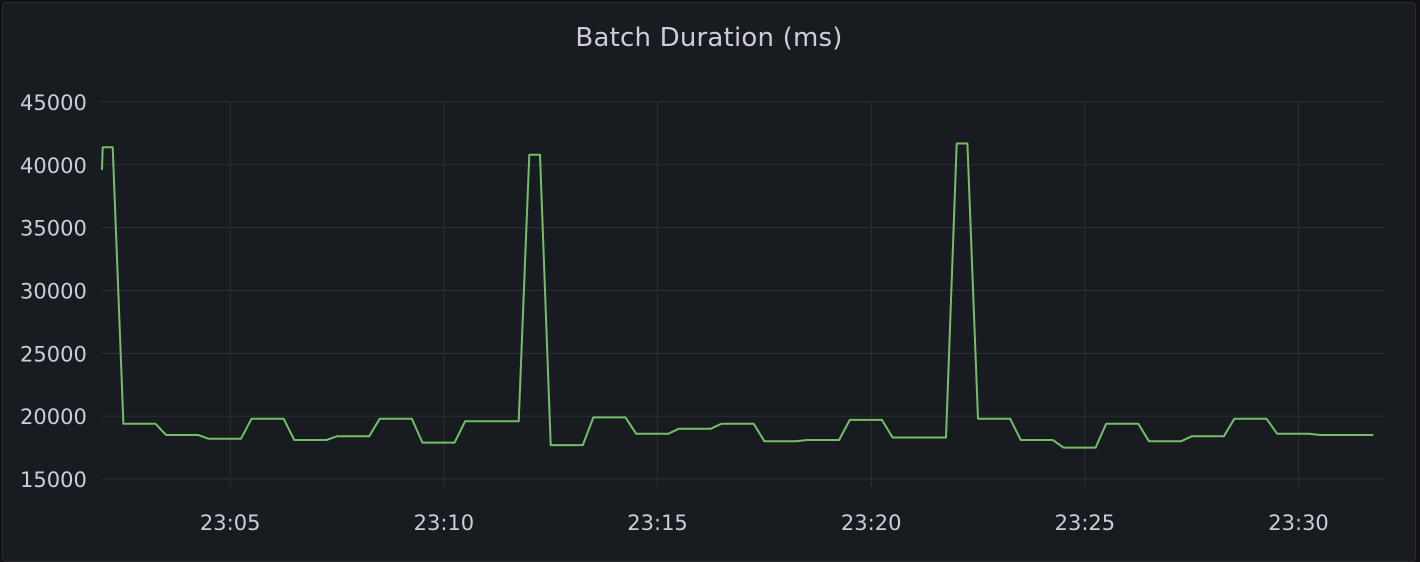 This screenshot has height=562, width=1420. What do you see at coordinates (53, 354) in the screenshot?
I see `y-tick-label: 25000` at bounding box center [53, 354].